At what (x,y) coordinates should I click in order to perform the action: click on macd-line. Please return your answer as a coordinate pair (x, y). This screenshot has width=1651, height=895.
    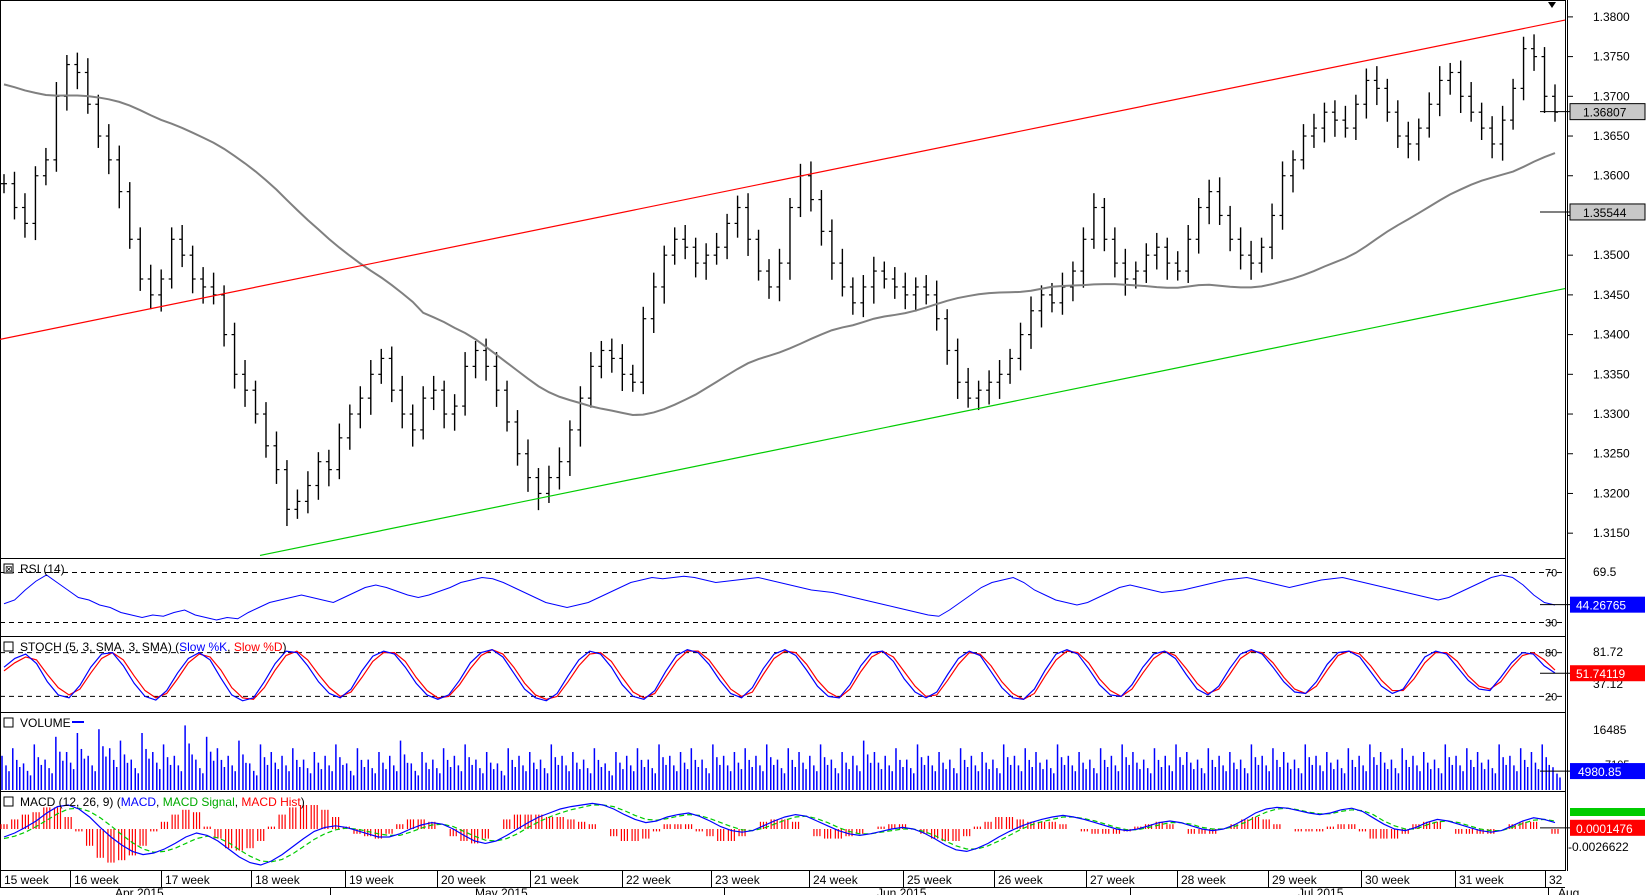
    Looking at the image, I should click on (779, 834).